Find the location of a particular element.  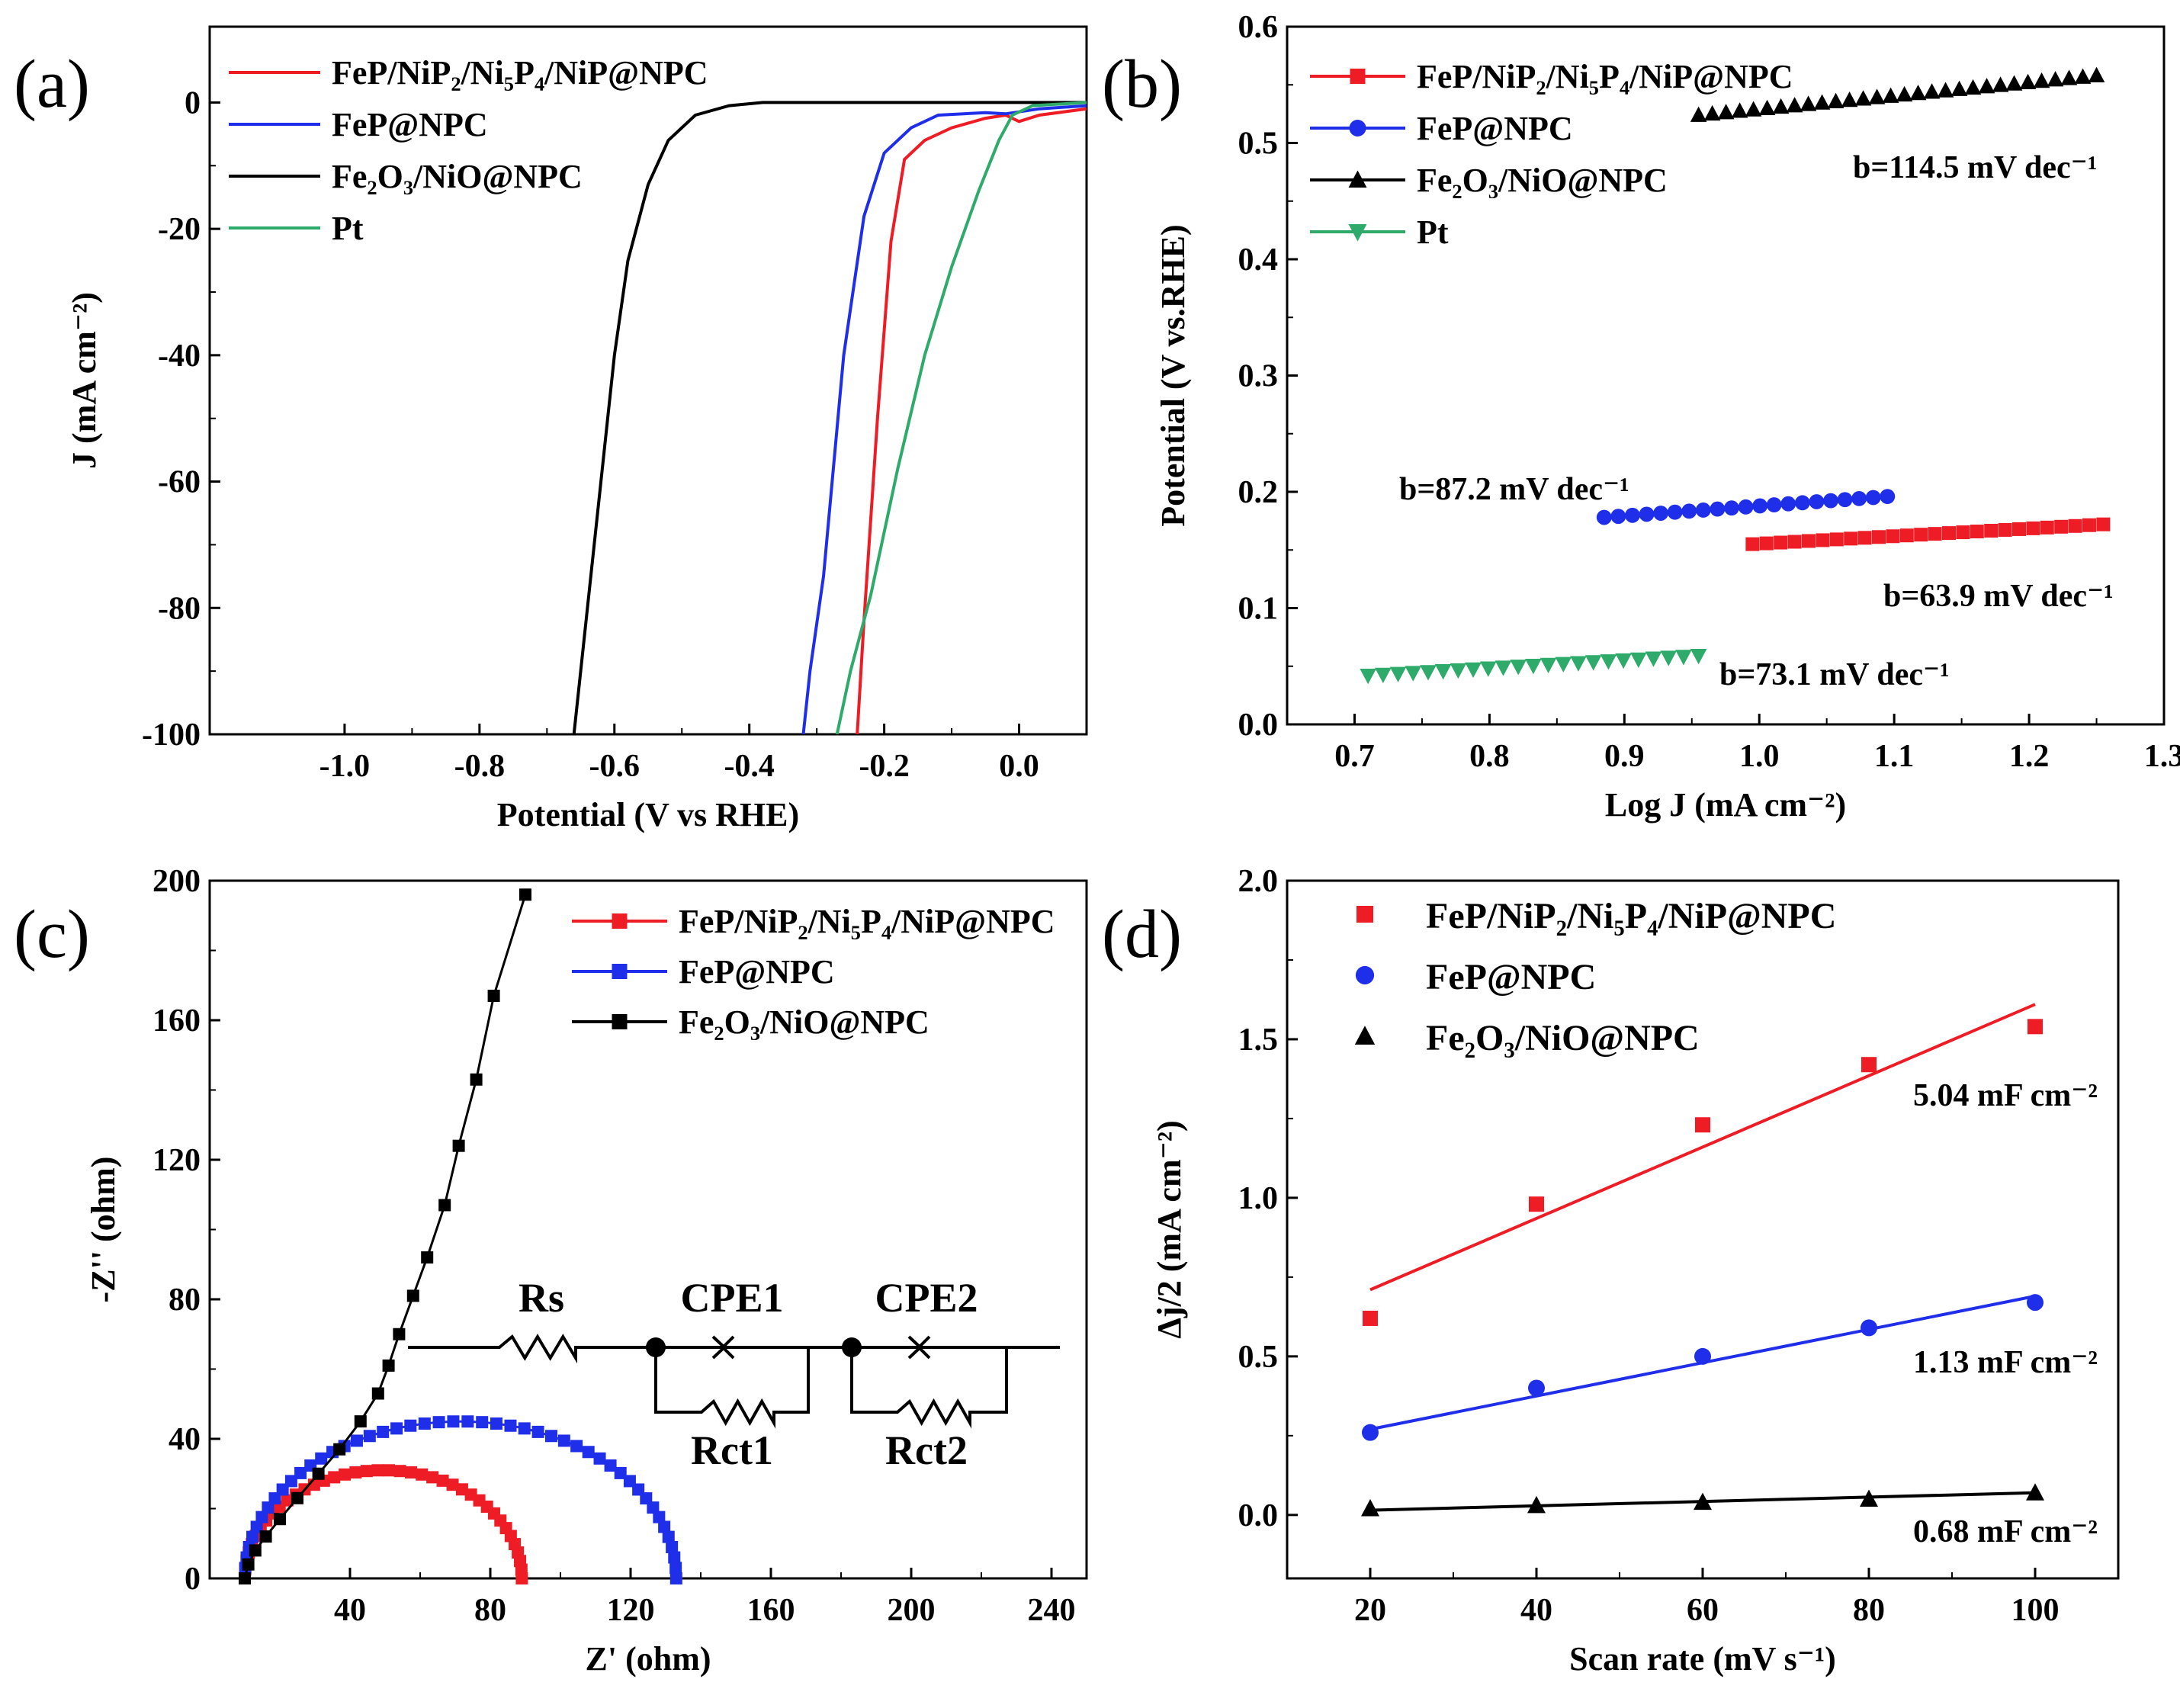

x-tick-label: 60 is located at coordinates (1703, 1610).